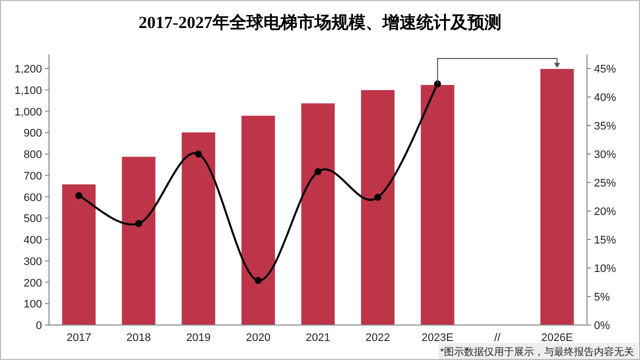 The width and height of the screenshot is (640, 360). I want to click on y2-tick-label: 25%, so click(605, 184).